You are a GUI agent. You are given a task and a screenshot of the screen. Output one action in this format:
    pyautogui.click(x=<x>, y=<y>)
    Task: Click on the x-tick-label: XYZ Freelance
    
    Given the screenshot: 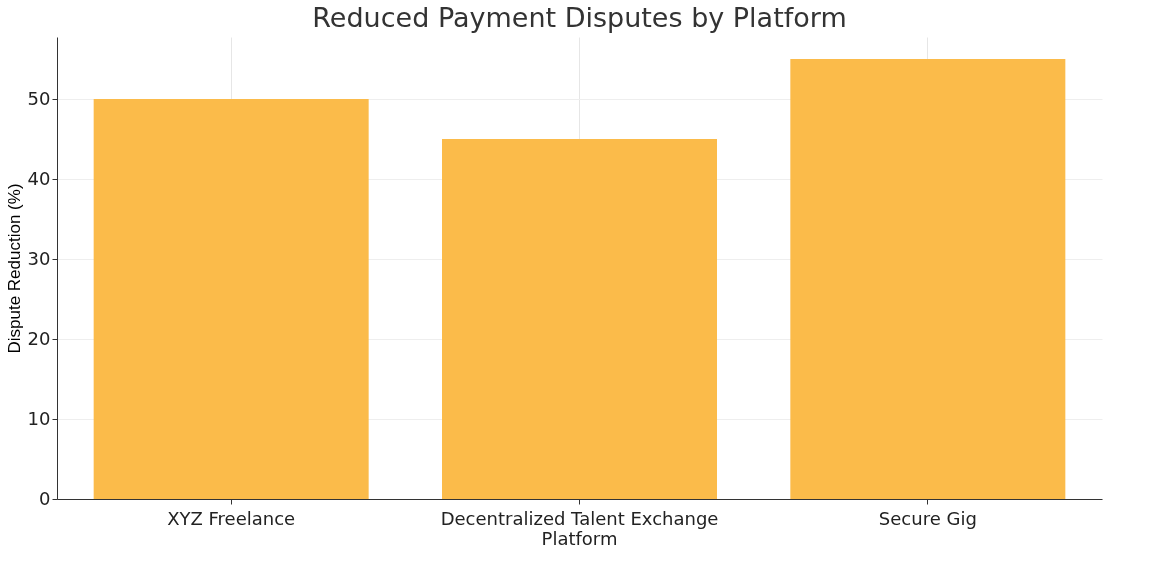 What is the action you would take?
    pyautogui.click(x=231, y=518)
    